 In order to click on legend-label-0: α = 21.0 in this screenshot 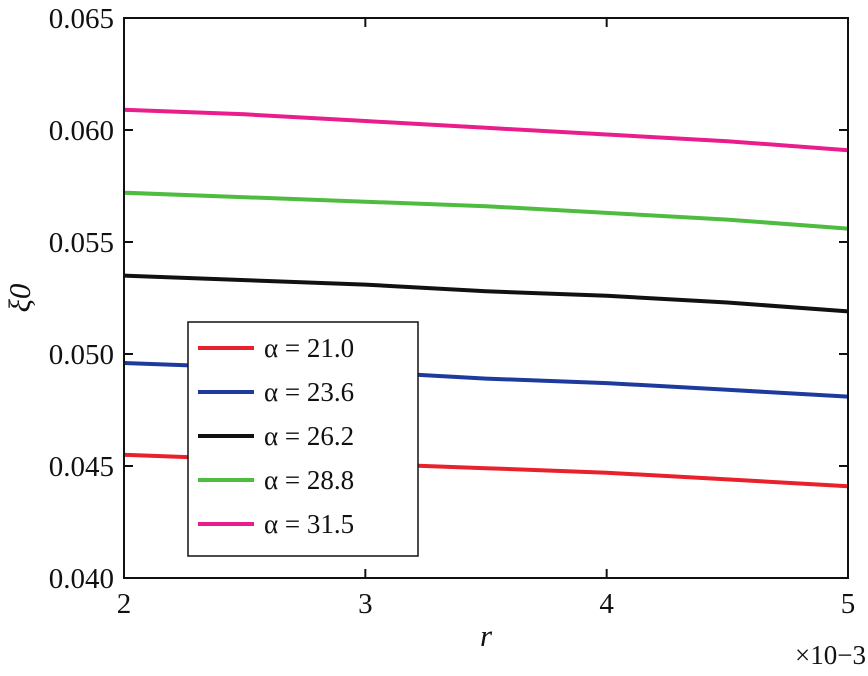, I will do `click(309, 348)`.